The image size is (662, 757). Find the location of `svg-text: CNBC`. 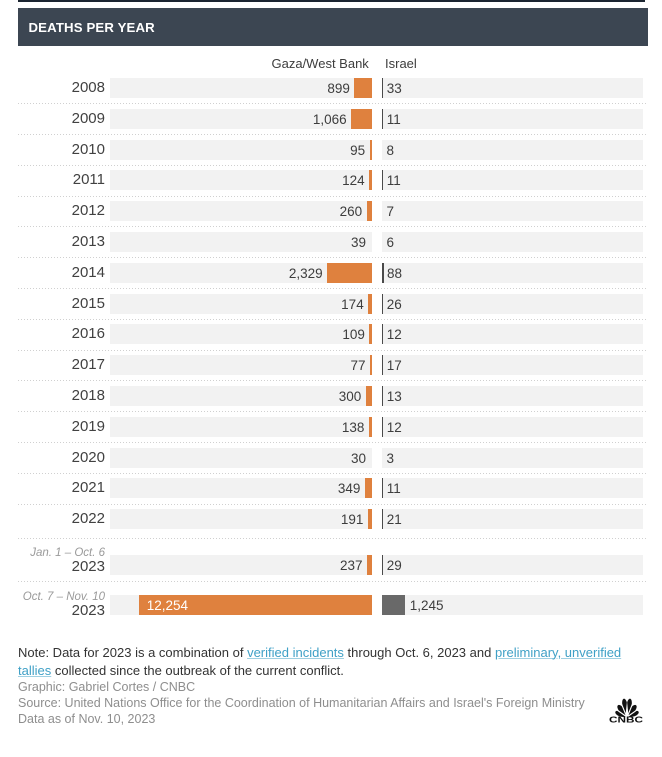

svg-text: CNBC is located at coordinates (626, 720).